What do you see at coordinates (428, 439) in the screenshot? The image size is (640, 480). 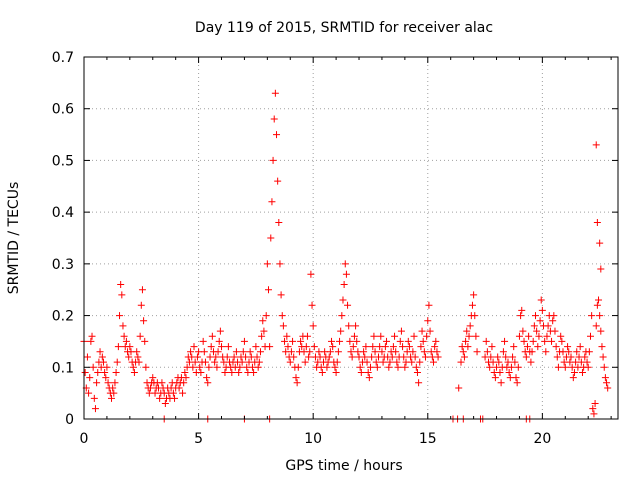 I see `x-tick-label: 15` at bounding box center [428, 439].